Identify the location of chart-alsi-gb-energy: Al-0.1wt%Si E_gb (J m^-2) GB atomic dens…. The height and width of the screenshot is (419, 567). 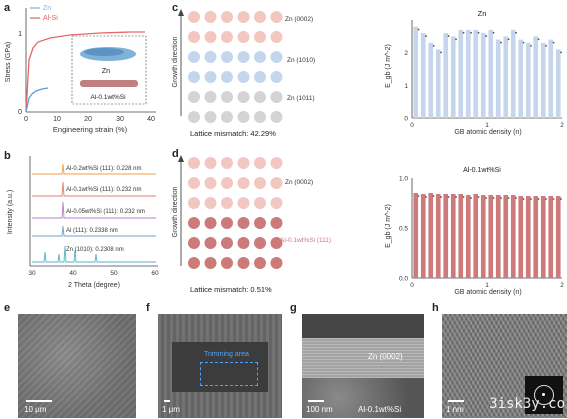
(474, 231).